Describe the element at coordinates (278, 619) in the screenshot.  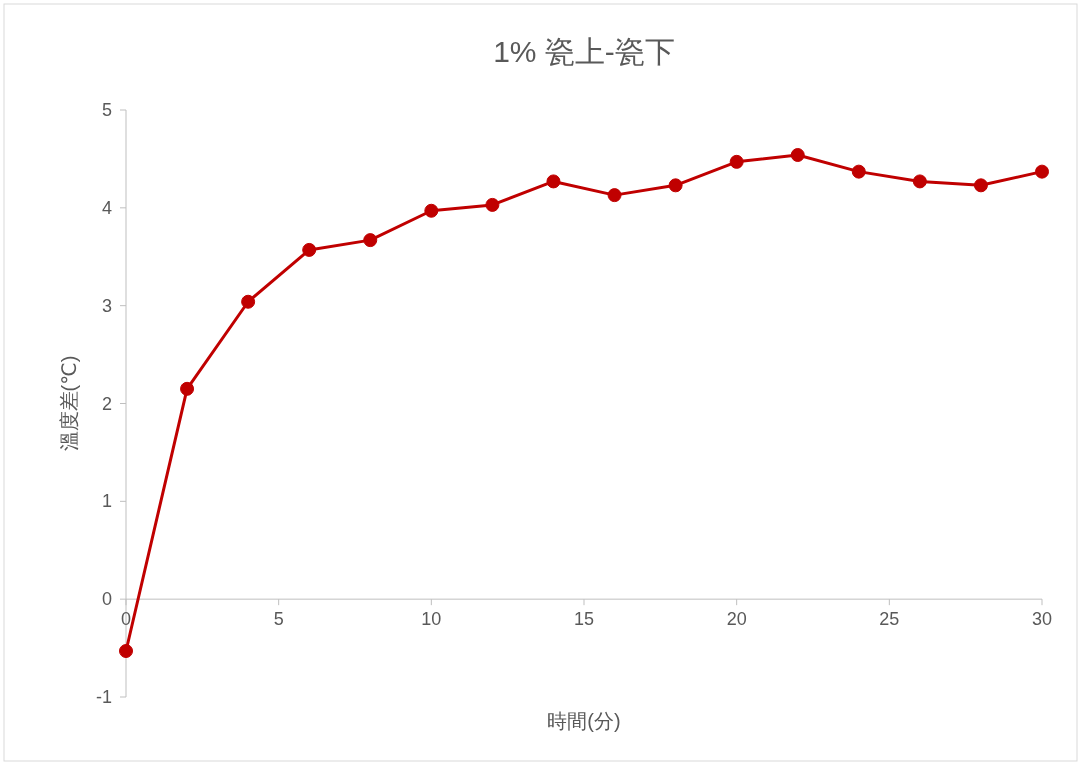
I see `x-tick-label: 5` at that location.